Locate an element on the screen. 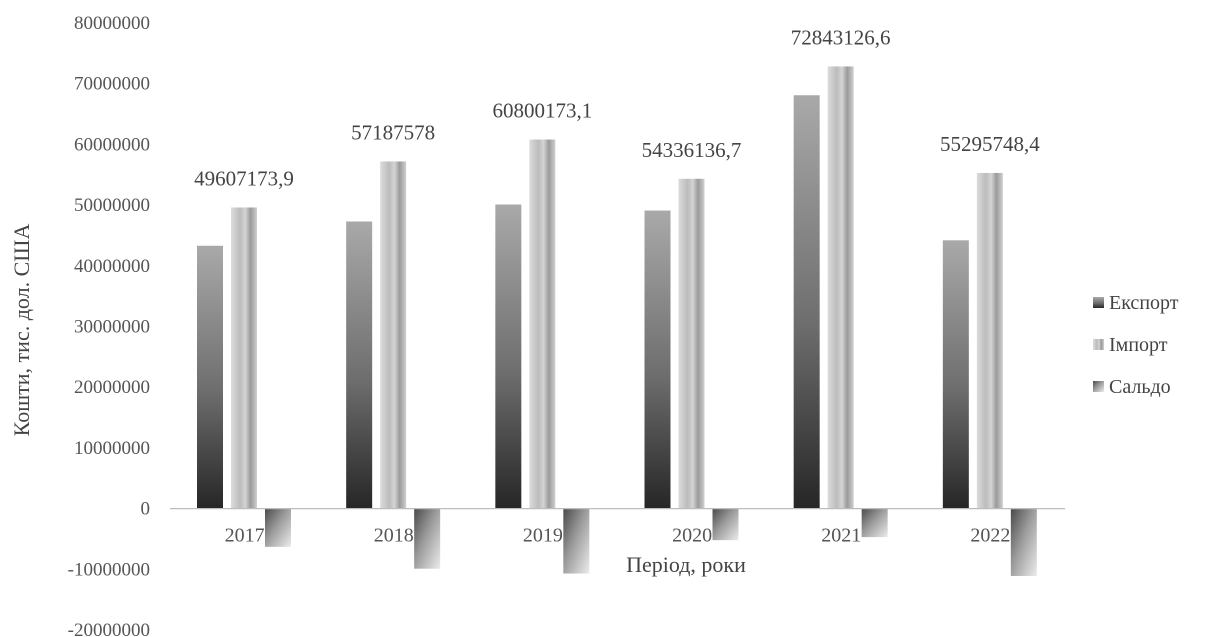 This screenshot has width=1213, height=637. bar-Імпорт-2021 is located at coordinates (840, 287).